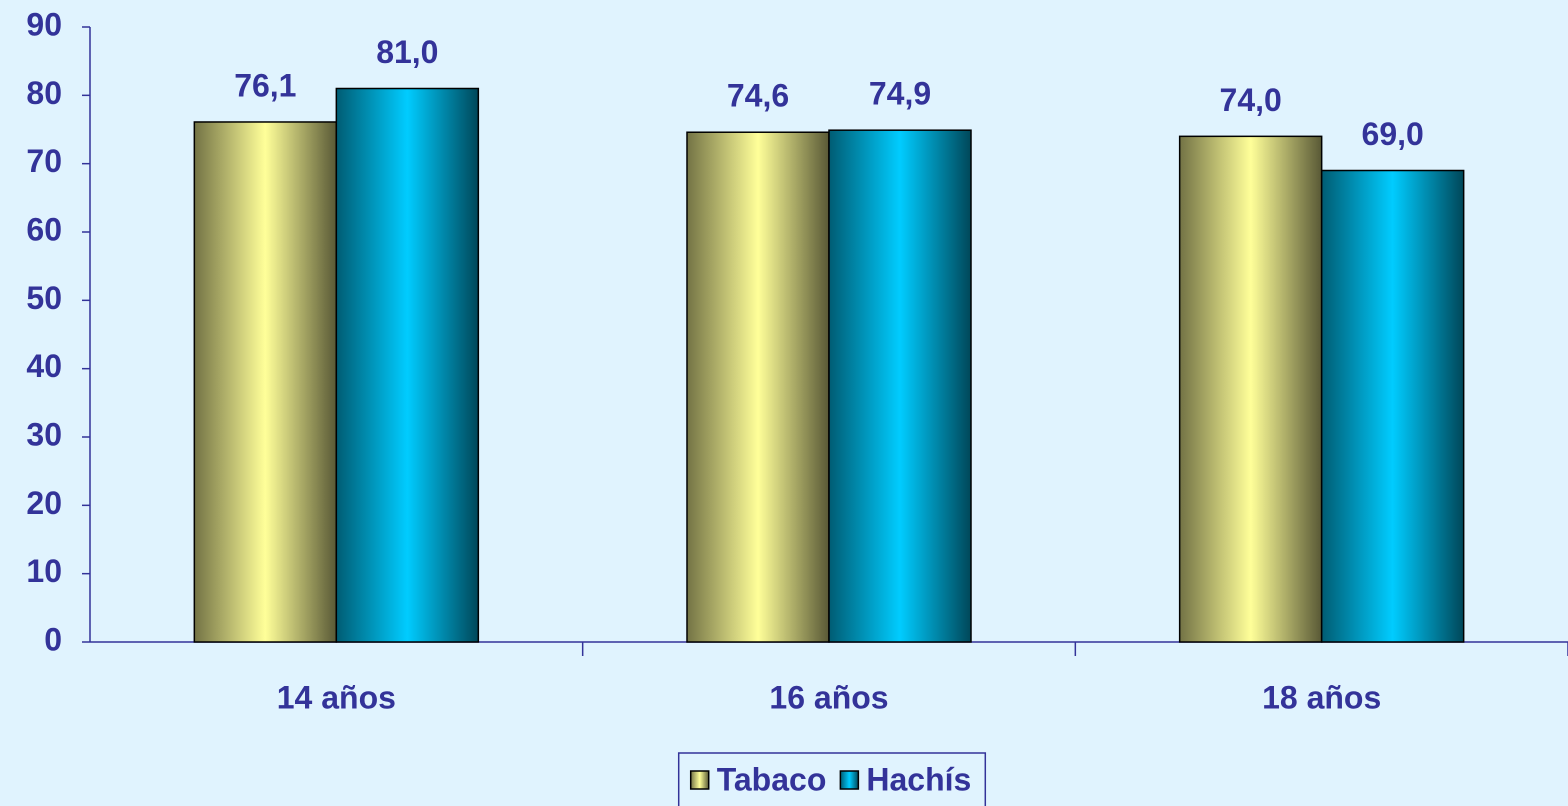 The height and width of the screenshot is (806, 1568). Describe the element at coordinates (44, 571) in the screenshot. I see `y-tick-label: 10` at that location.